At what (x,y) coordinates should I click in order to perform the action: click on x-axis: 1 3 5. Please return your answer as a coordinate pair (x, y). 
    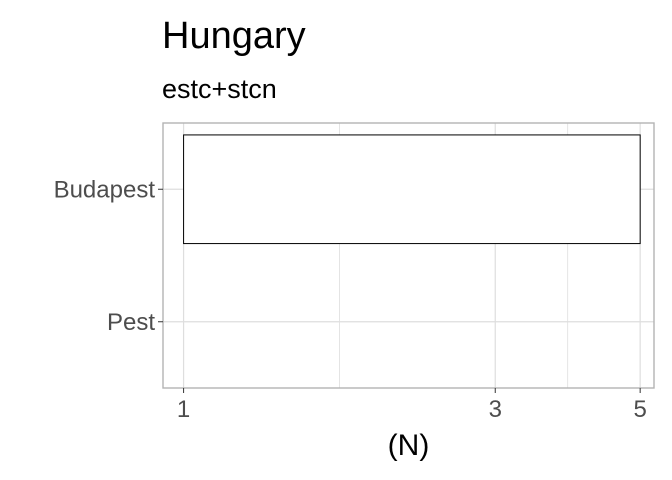
    Looking at the image, I should click on (412, 405).